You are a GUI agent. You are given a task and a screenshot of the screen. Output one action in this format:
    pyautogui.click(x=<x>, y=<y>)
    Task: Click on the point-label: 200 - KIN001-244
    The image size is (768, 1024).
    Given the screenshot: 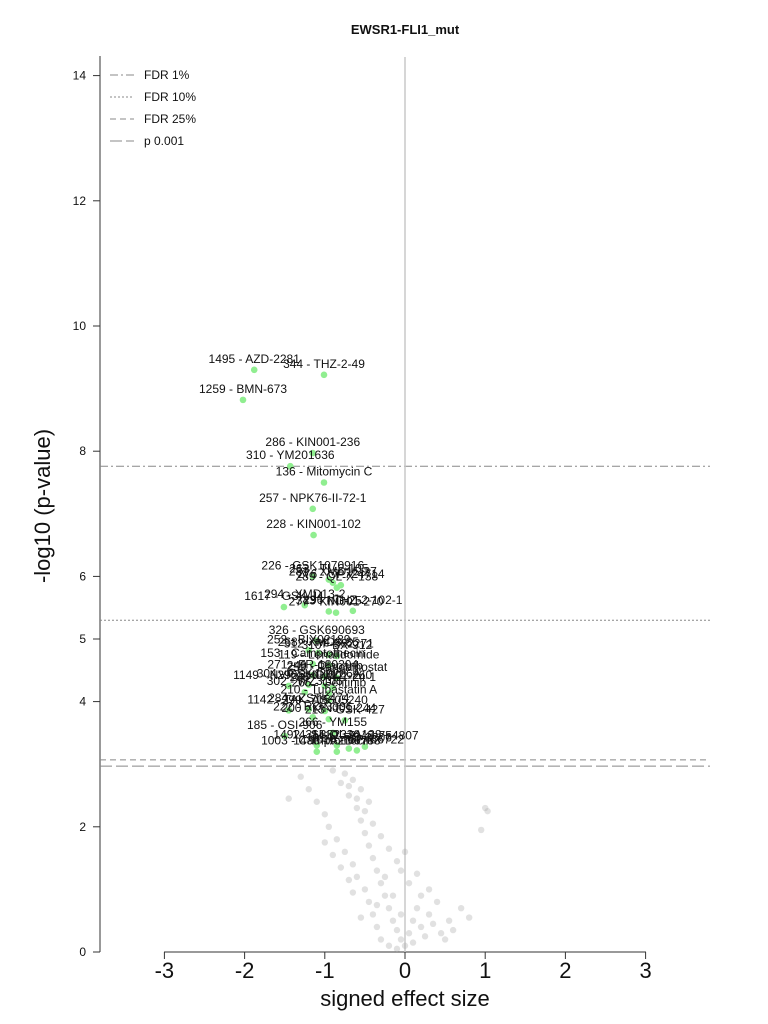 What is the action you would take?
    pyautogui.click(x=328, y=708)
    